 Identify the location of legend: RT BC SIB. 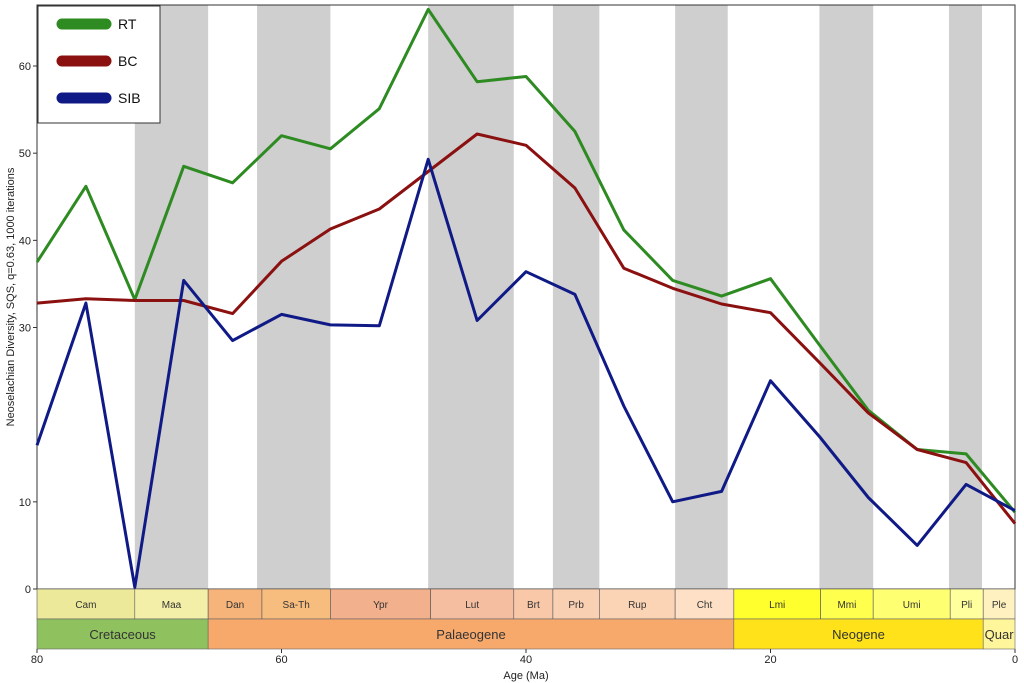
(99, 64).